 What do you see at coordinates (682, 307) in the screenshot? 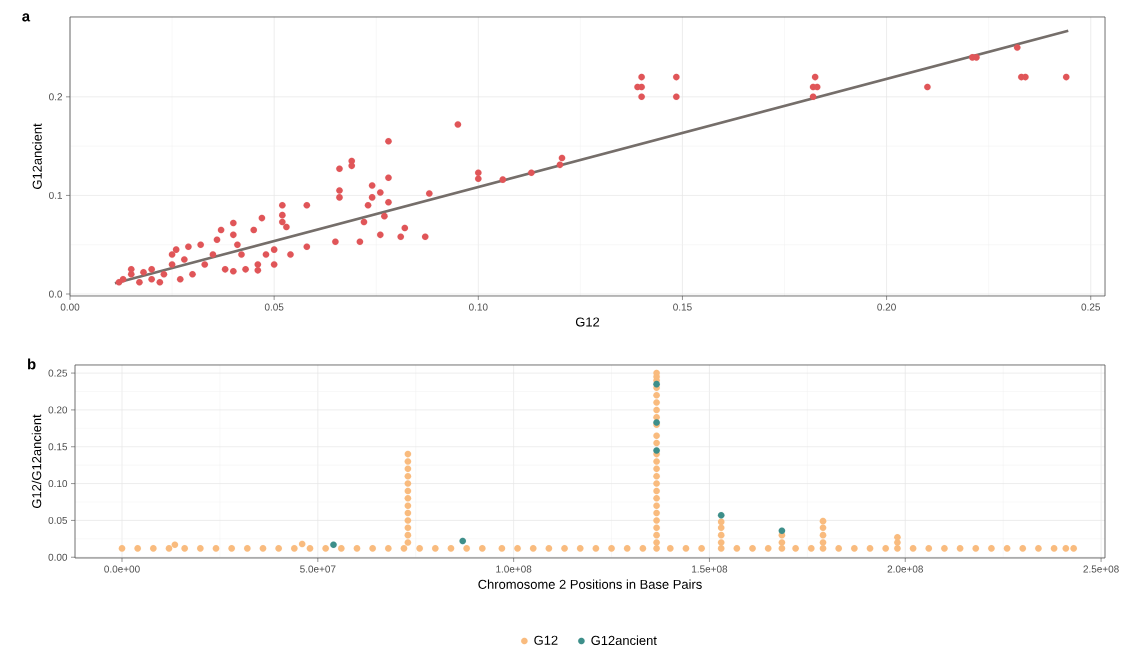
I see `x-tick-label: 0.15` at bounding box center [682, 307].